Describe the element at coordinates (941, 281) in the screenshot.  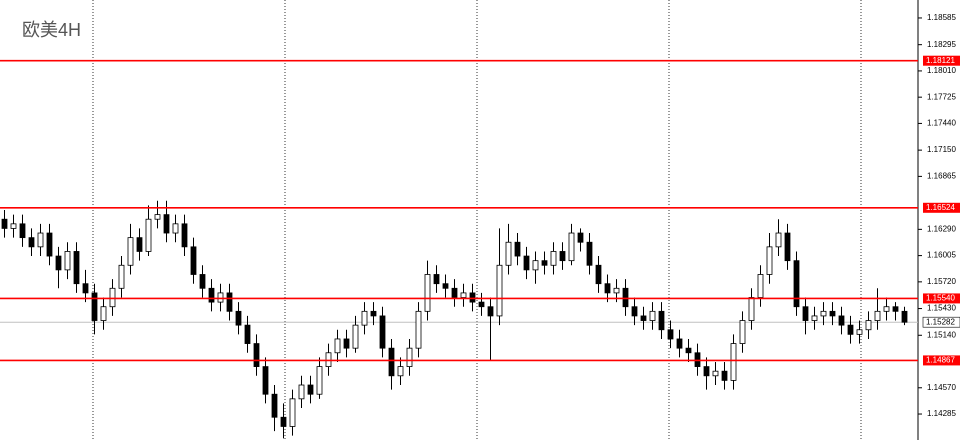
I see `y-tick-label: 1.15720` at that location.